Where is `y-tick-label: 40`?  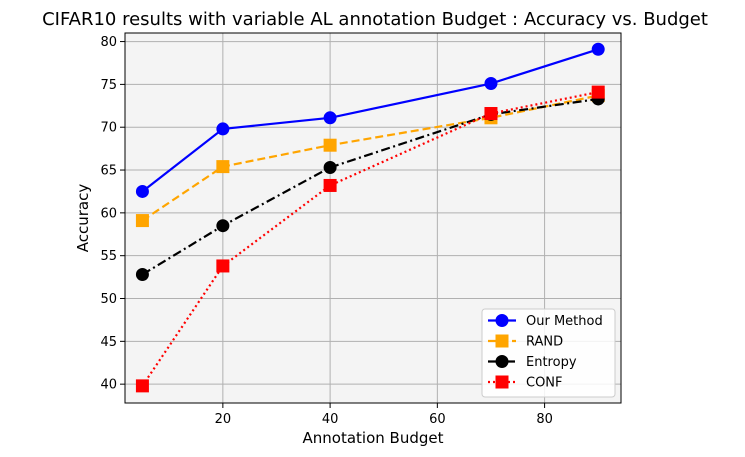 y-tick-label: 40 is located at coordinates (108, 385).